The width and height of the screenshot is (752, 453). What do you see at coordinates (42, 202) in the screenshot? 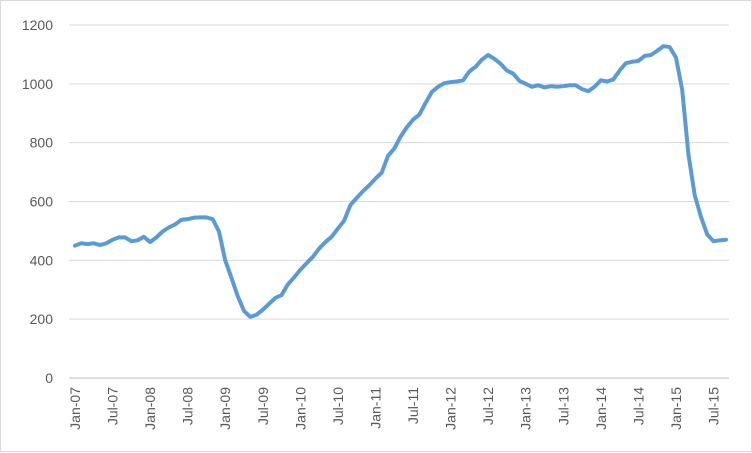
I see `y-tick-label: 600` at bounding box center [42, 202].